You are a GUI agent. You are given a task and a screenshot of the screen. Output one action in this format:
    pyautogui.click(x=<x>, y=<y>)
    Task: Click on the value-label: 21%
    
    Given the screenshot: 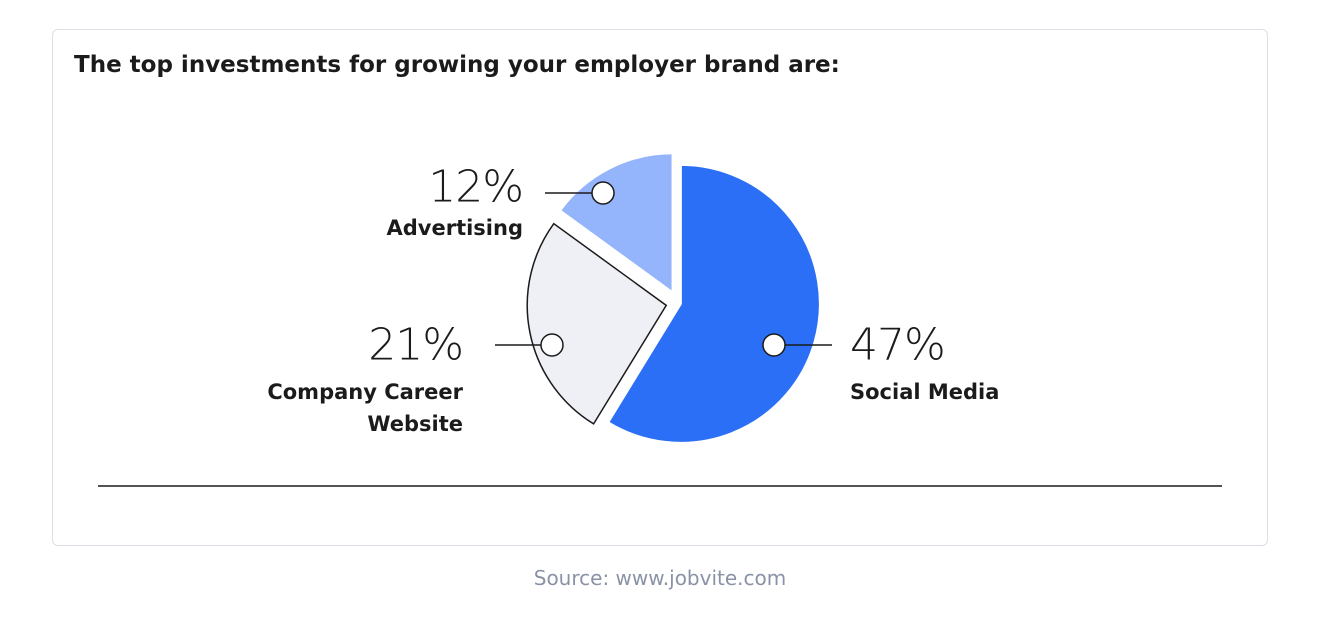 What is the action you would take?
    pyautogui.click(x=416, y=345)
    